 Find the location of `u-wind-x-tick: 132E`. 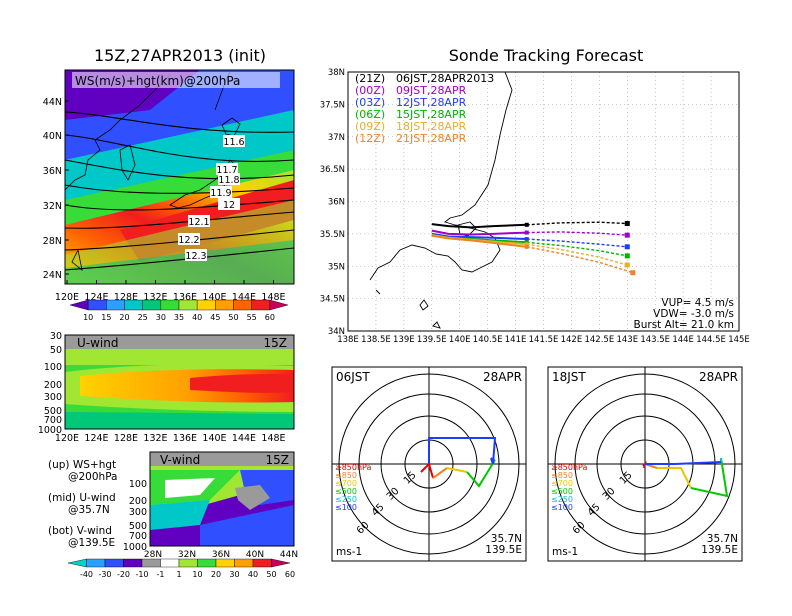

u-wind-x-tick: 132E is located at coordinates (155, 438).